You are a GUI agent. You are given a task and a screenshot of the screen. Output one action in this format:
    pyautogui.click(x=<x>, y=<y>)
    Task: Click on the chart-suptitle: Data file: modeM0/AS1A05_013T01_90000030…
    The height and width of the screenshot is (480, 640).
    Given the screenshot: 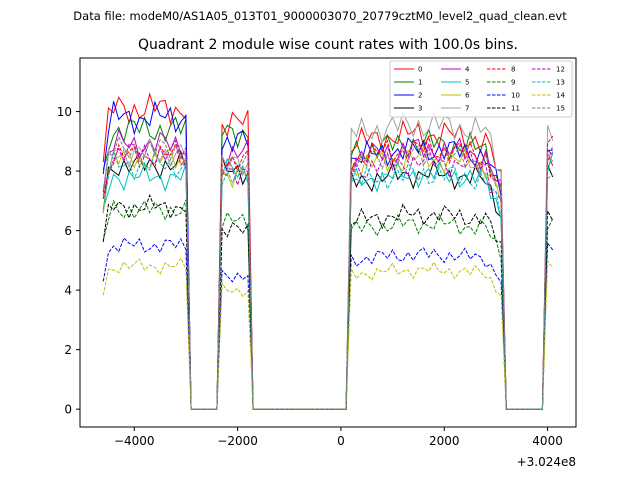 What is the action you would take?
    pyautogui.click(x=320, y=16)
    